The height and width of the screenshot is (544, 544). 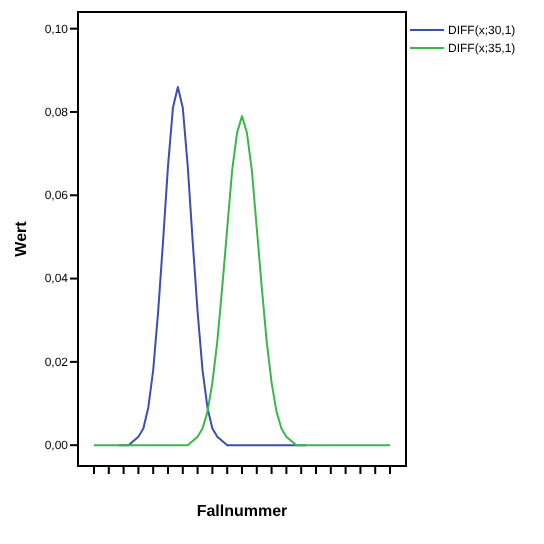 I want to click on x-axis-title: Fallnummer, so click(x=242, y=511).